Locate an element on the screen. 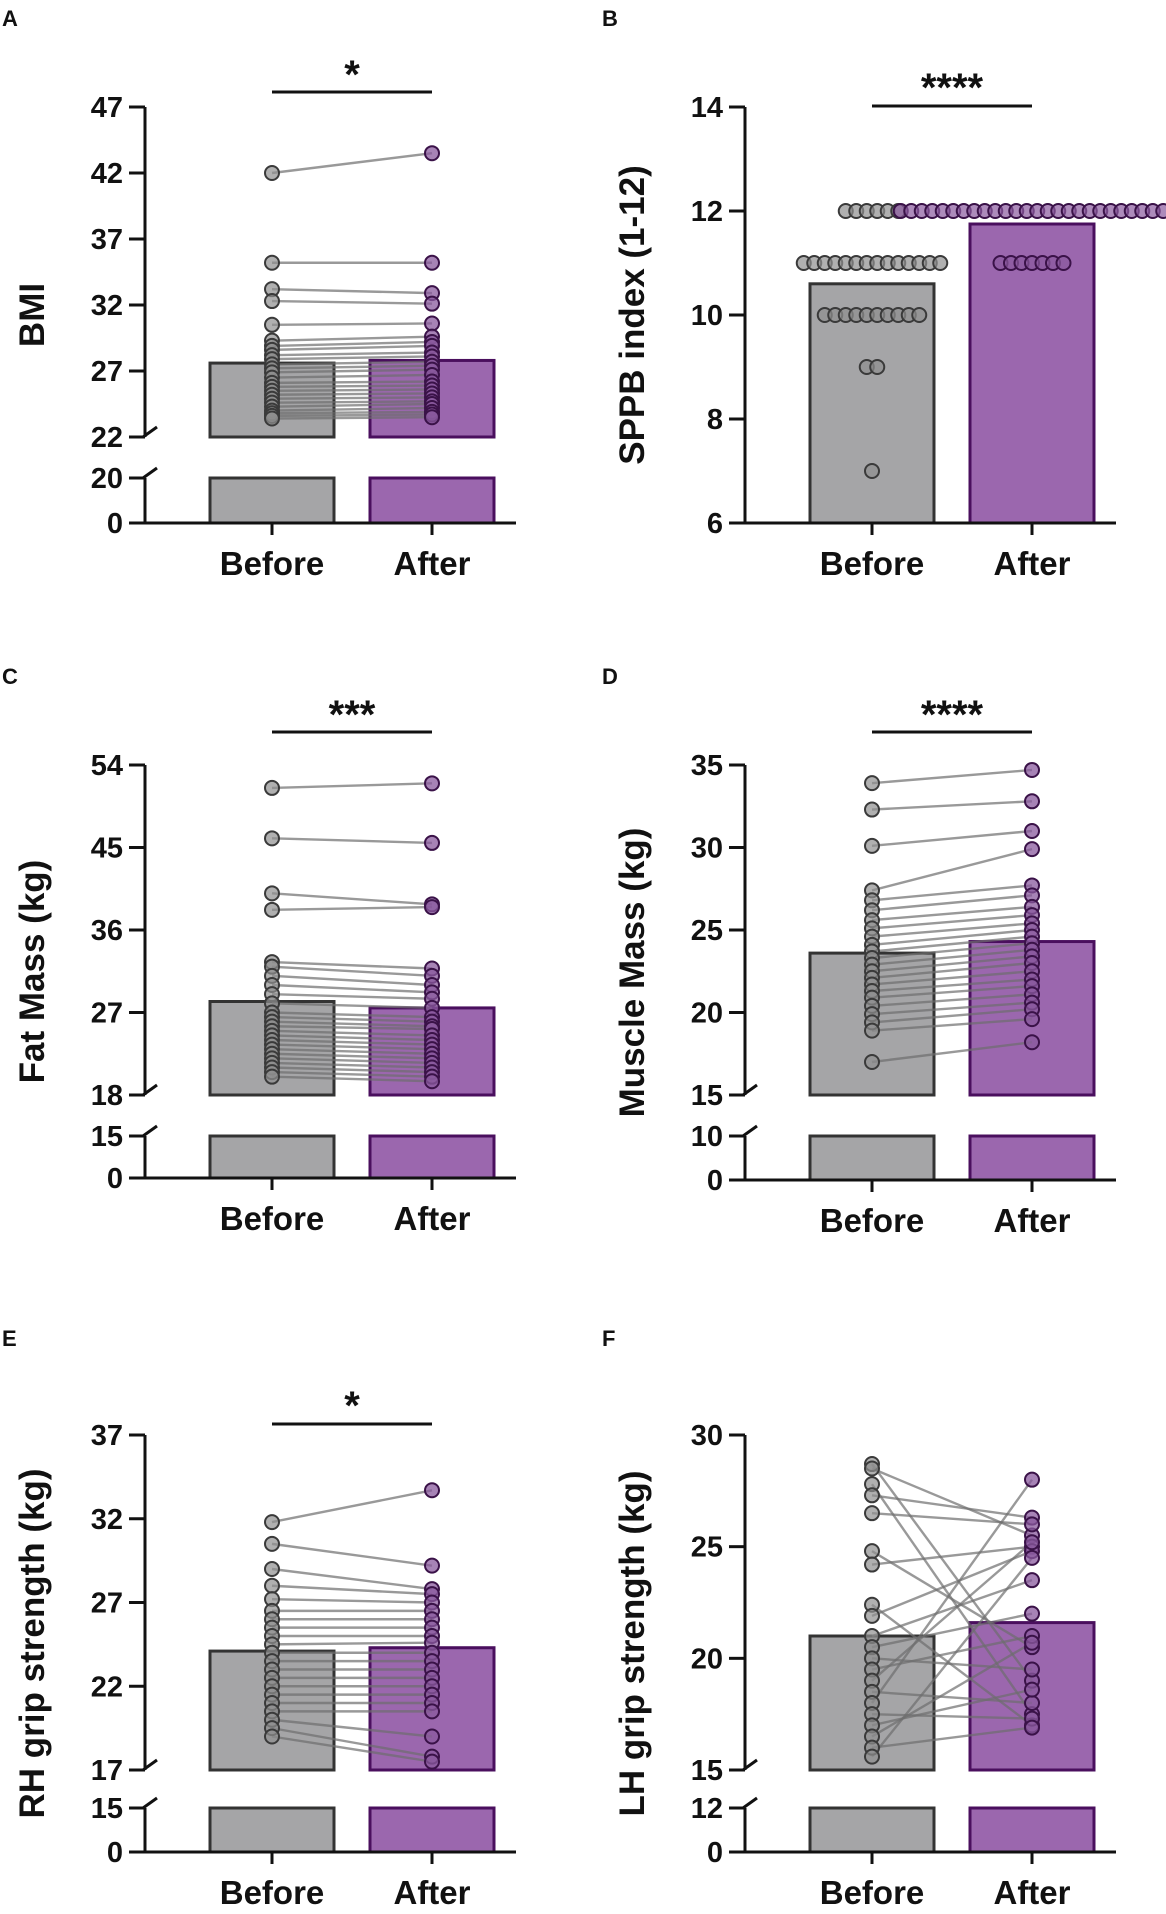 The image size is (1166, 1914). y-tick-label: 30 is located at coordinates (707, 1436).